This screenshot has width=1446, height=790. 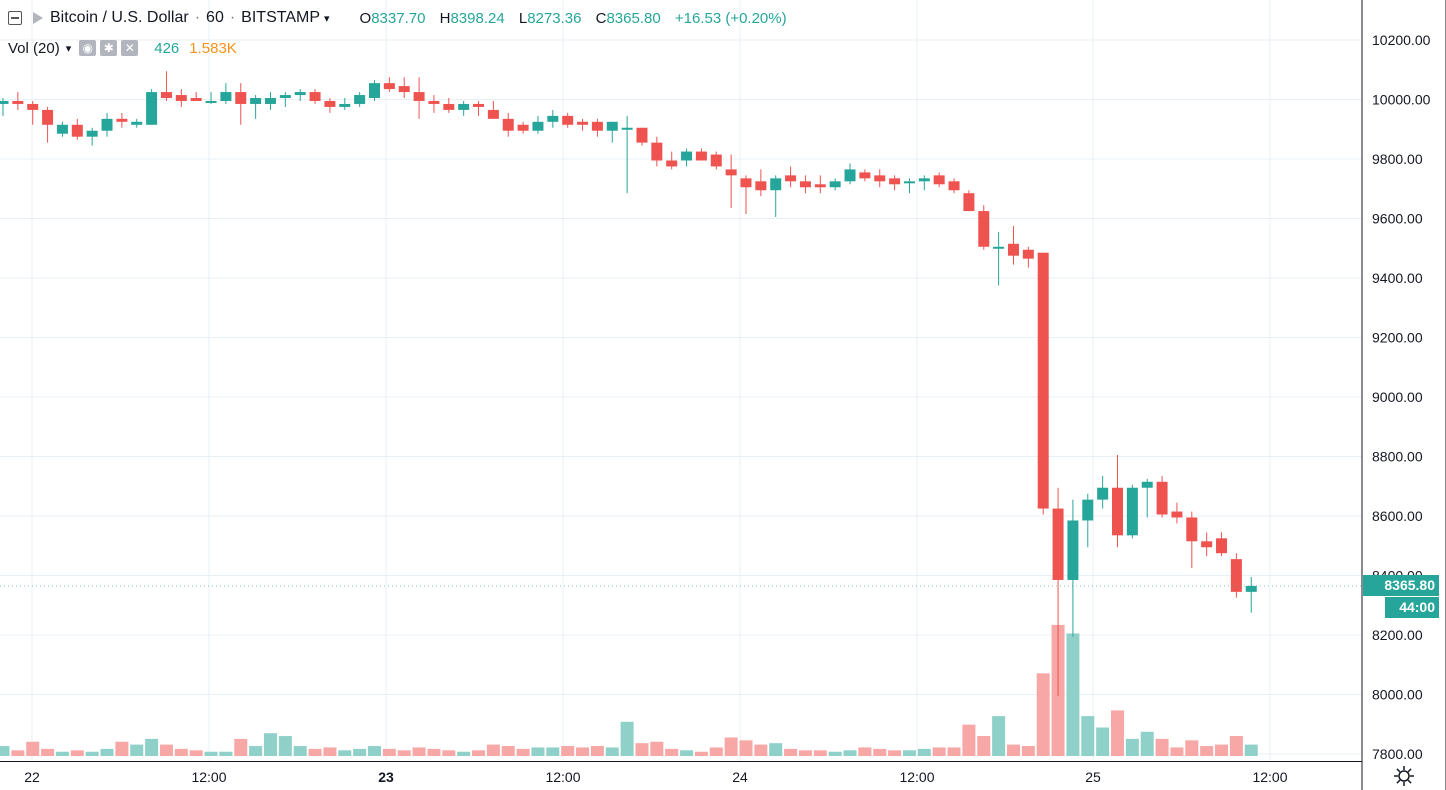 What do you see at coordinates (554, 18) in the screenshot?
I see `low-value: 8273.36` at bounding box center [554, 18].